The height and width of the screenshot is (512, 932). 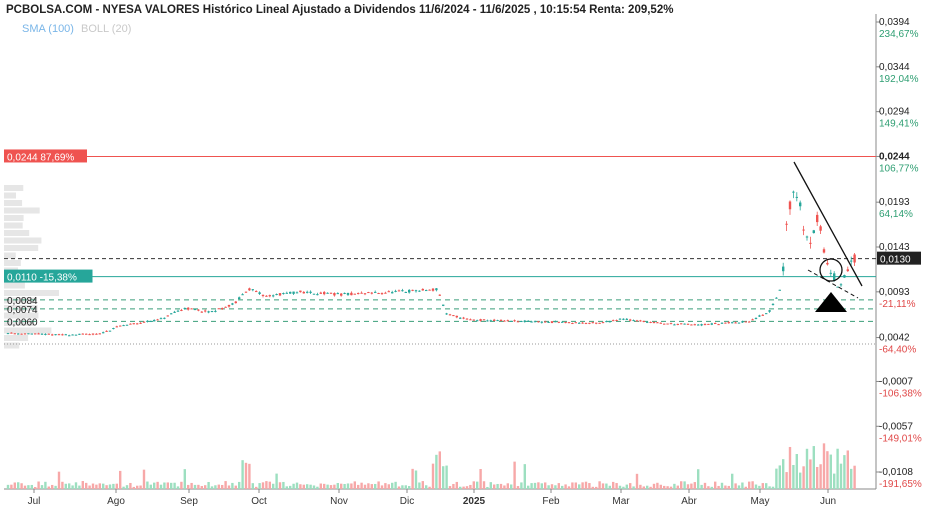 I want to click on resistance-label: 0,0244 87,69%, so click(x=40, y=157).